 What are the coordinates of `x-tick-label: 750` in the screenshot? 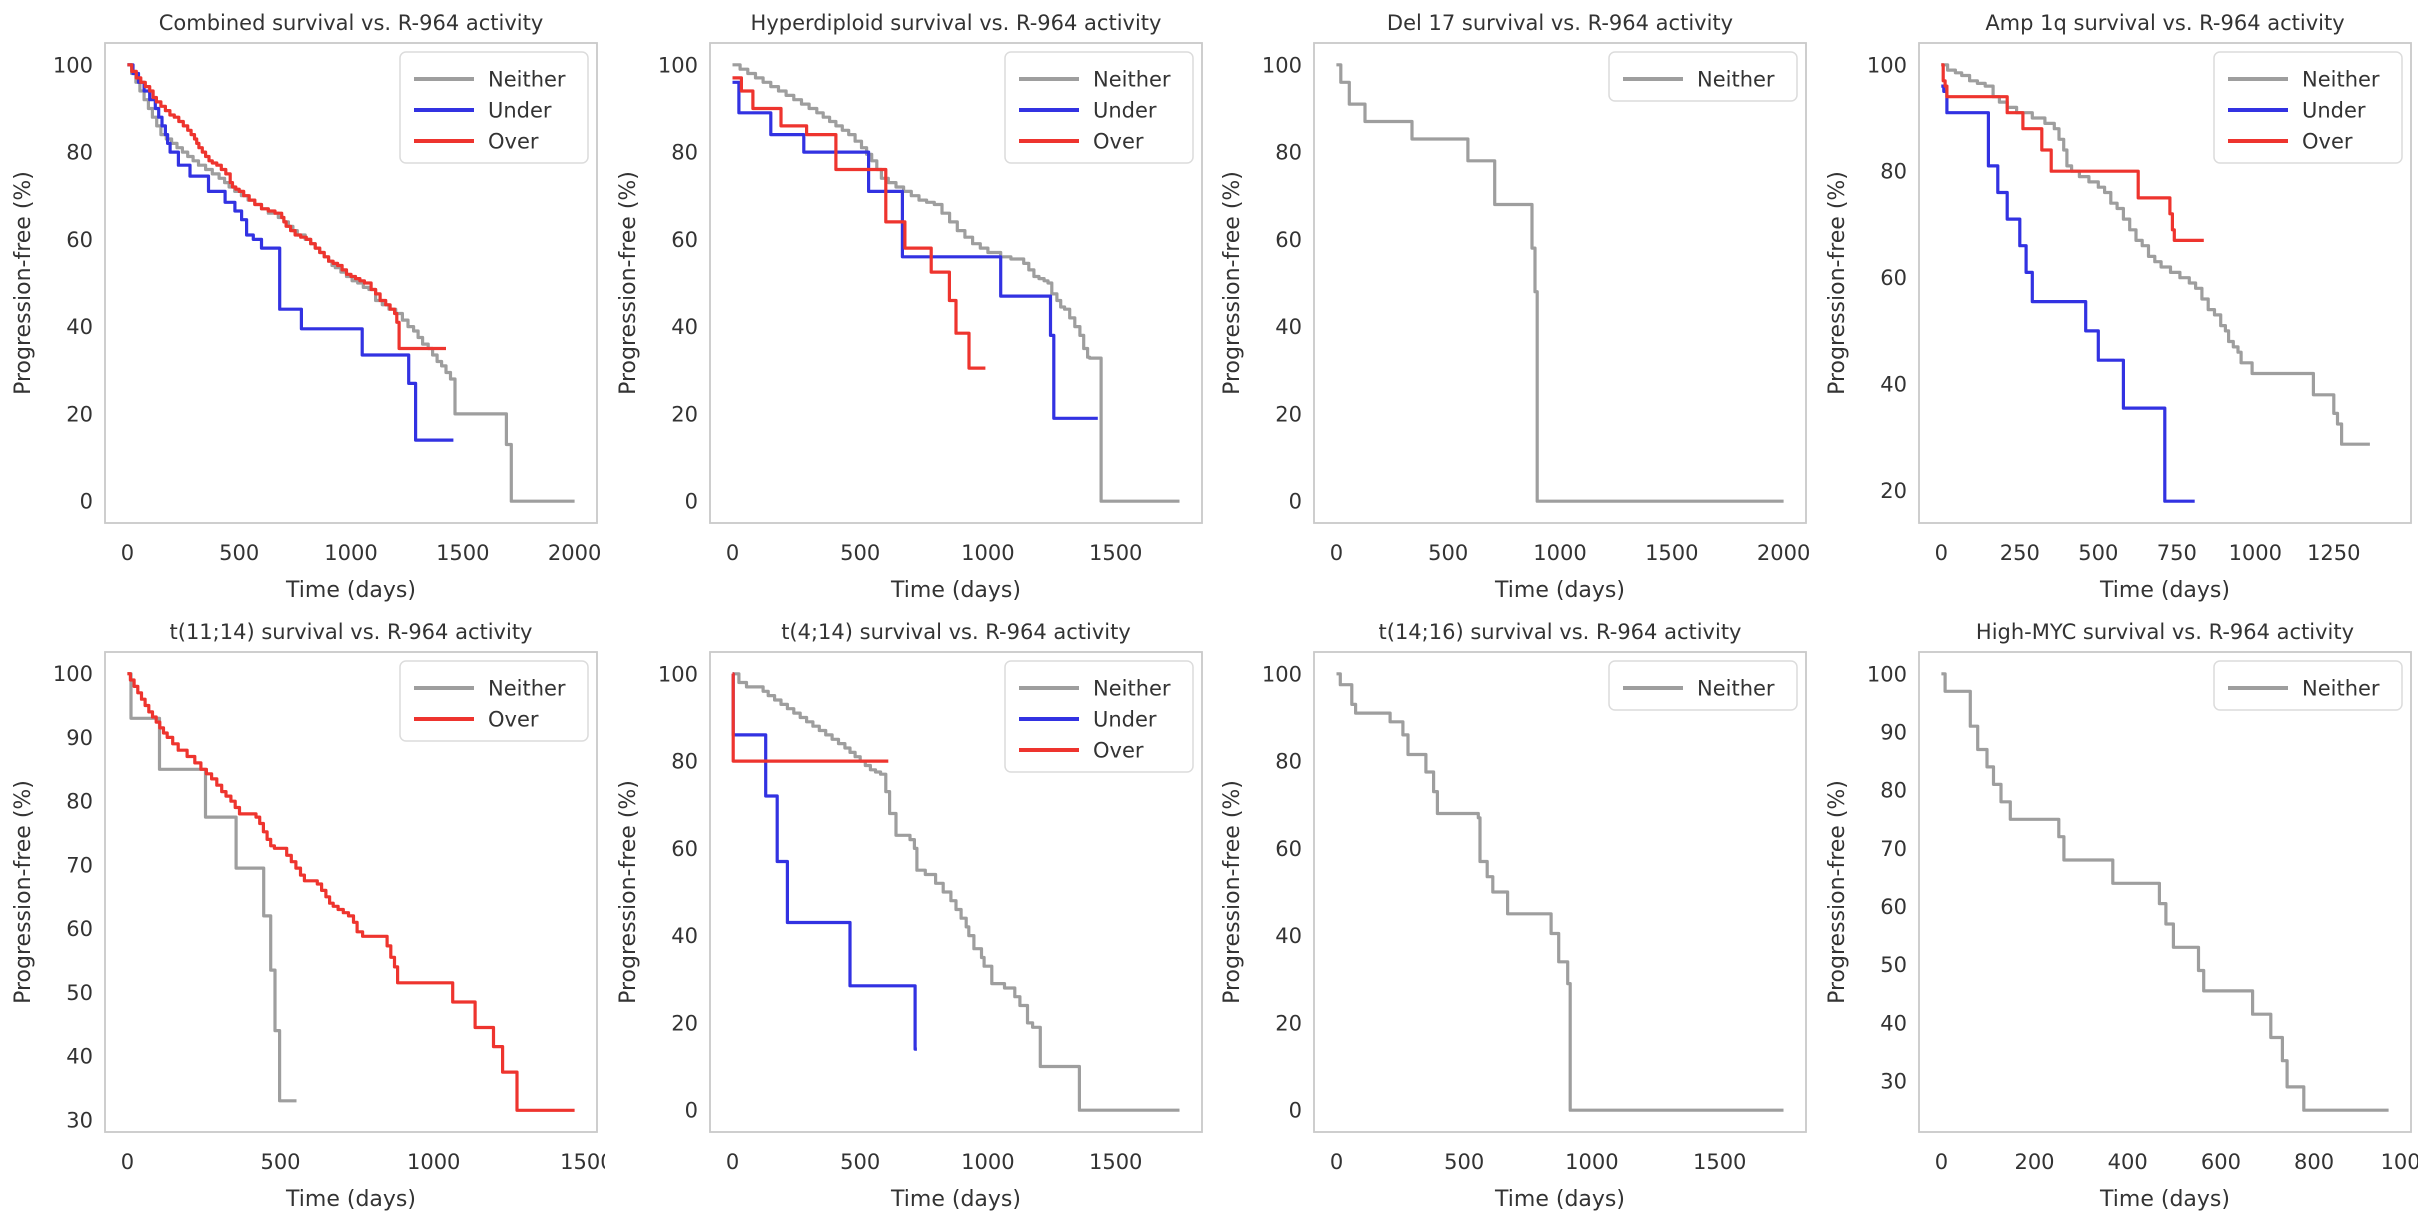 It's located at (2176, 553).